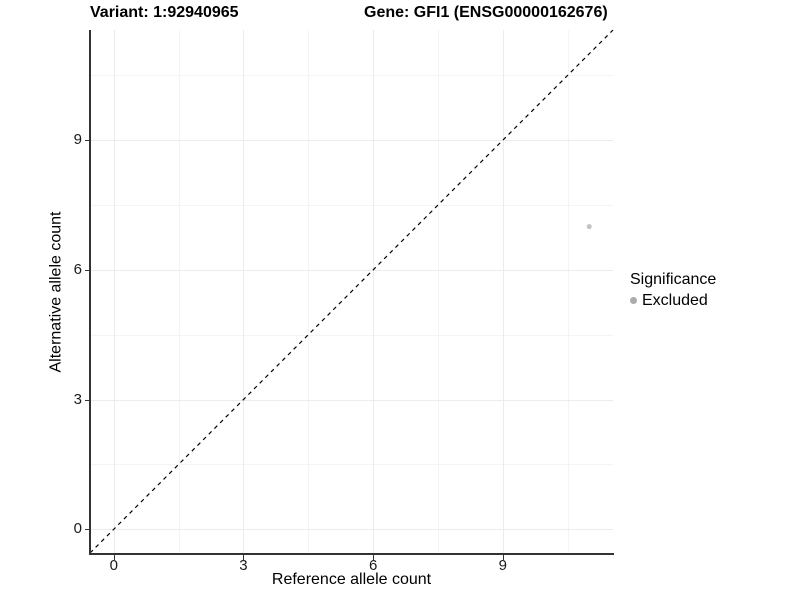  I want to click on legend-title: Significance, so click(673, 279).